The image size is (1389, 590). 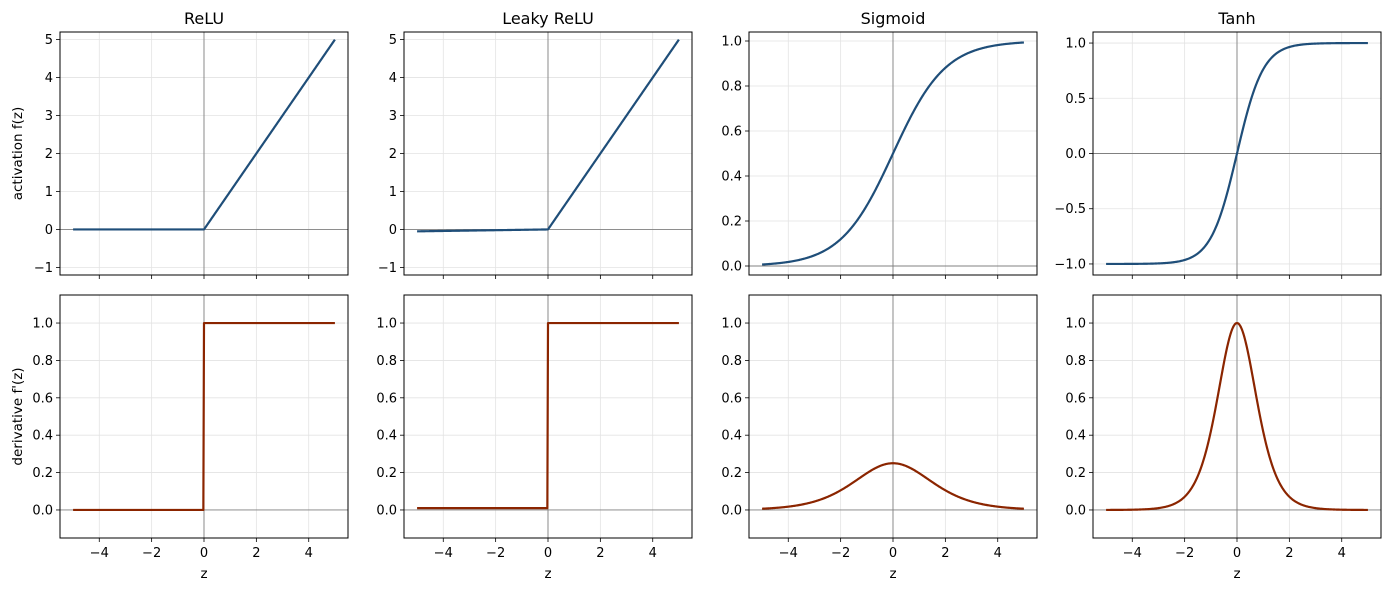 What do you see at coordinates (879, 438) in the screenshot?
I see `panel-sigmoid-derivative: −4 −2 0 2 4 0.0 0.2 0.4 0.6 0.8 1.0 z` at bounding box center [879, 438].